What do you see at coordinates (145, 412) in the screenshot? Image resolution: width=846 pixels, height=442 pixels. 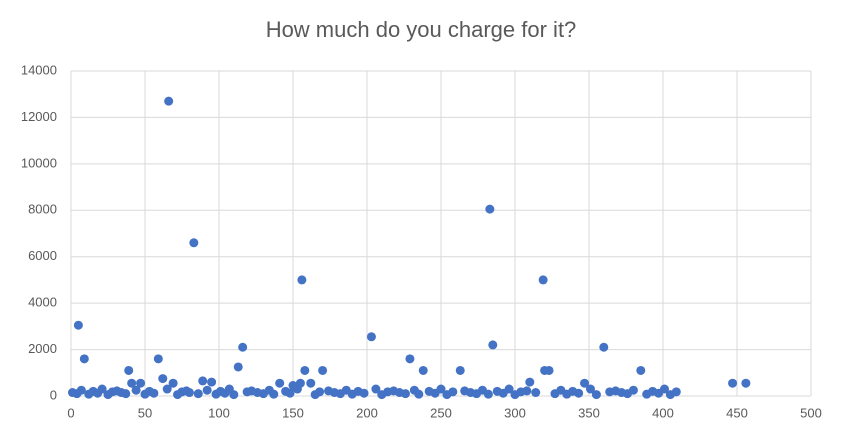 I see `x-tick-label: 50` at bounding box center [145, 412].